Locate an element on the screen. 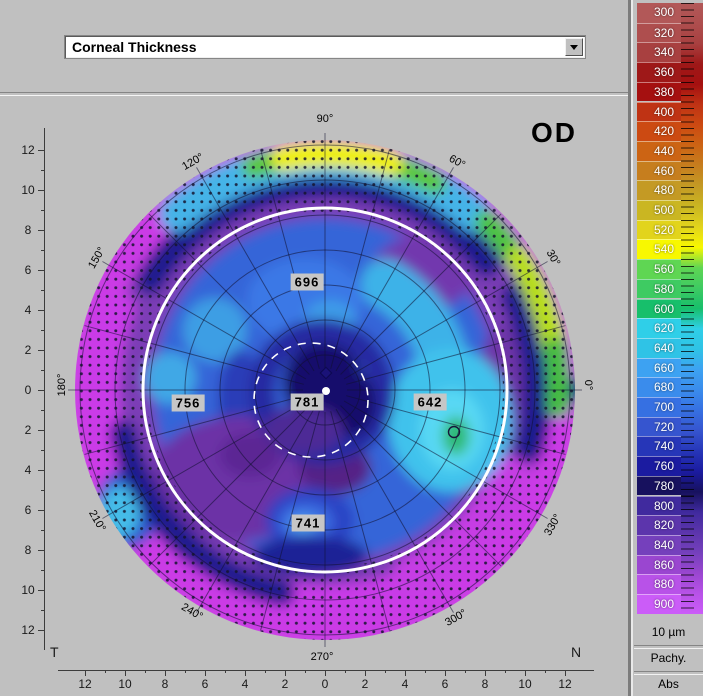  scale-entry: 600 is located at coordinates (659, 308).